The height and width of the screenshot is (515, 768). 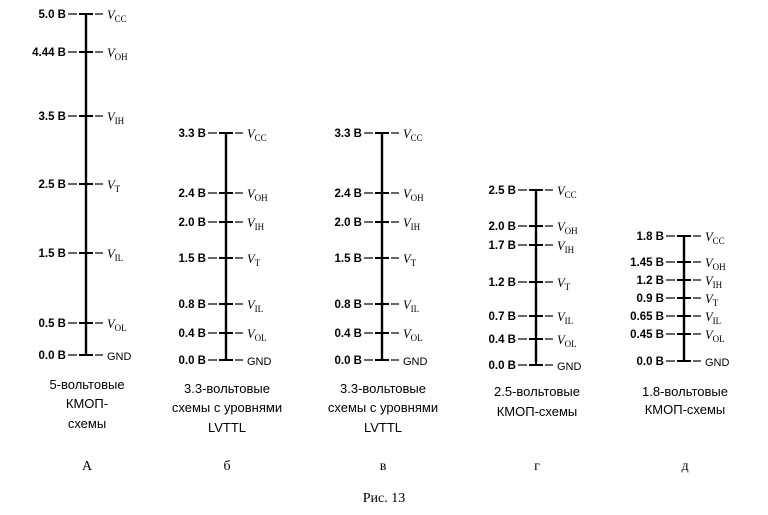 I want to click on level-value: 1.7 В, so click(x=503, y=246).